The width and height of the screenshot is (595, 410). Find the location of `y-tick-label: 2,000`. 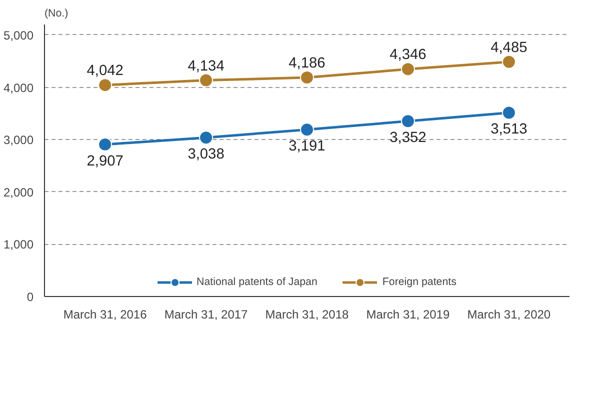

y-tick-label: 2,000 is located at coordinates (18, 192).